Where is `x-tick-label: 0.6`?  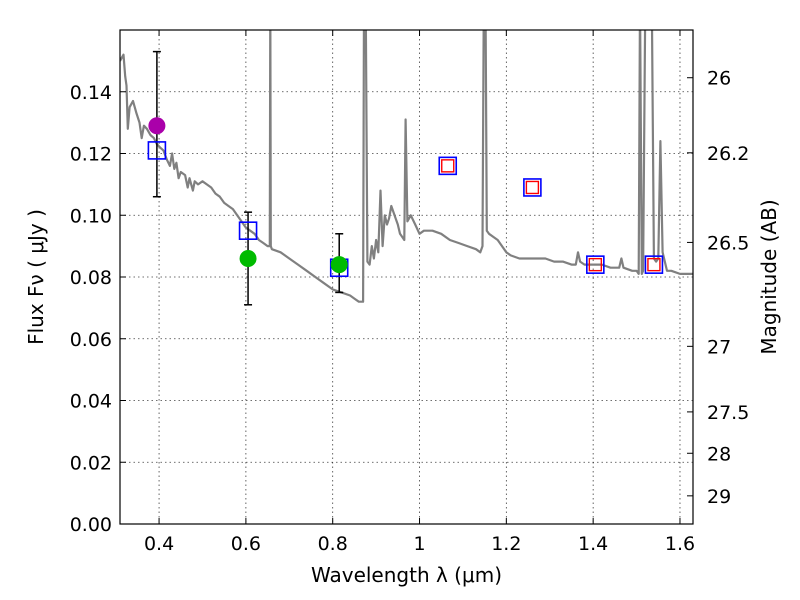
x-tick-label: 0.6 is located at coordinates (246, 544).